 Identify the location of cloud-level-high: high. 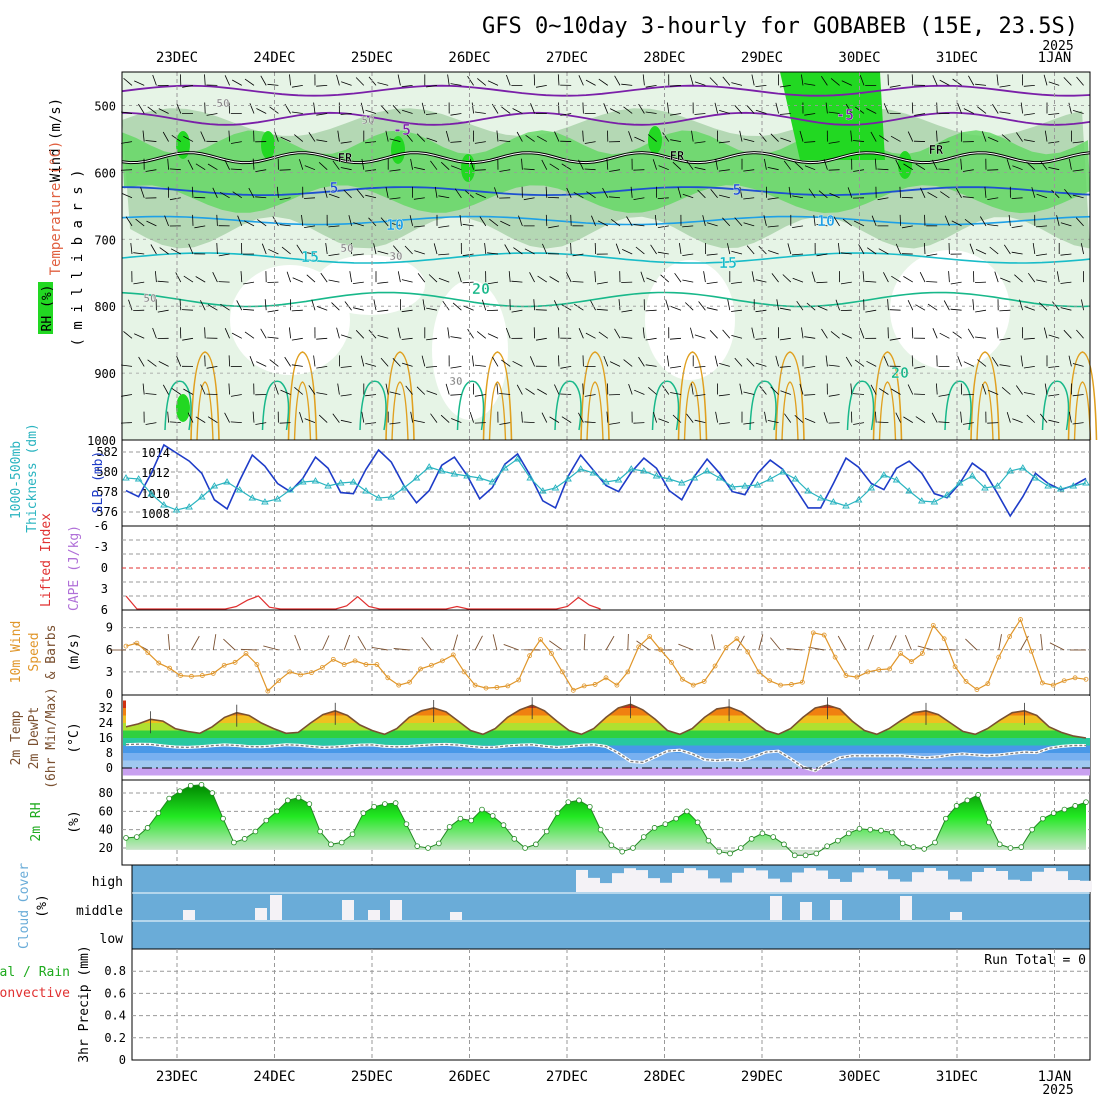
(107, 882).